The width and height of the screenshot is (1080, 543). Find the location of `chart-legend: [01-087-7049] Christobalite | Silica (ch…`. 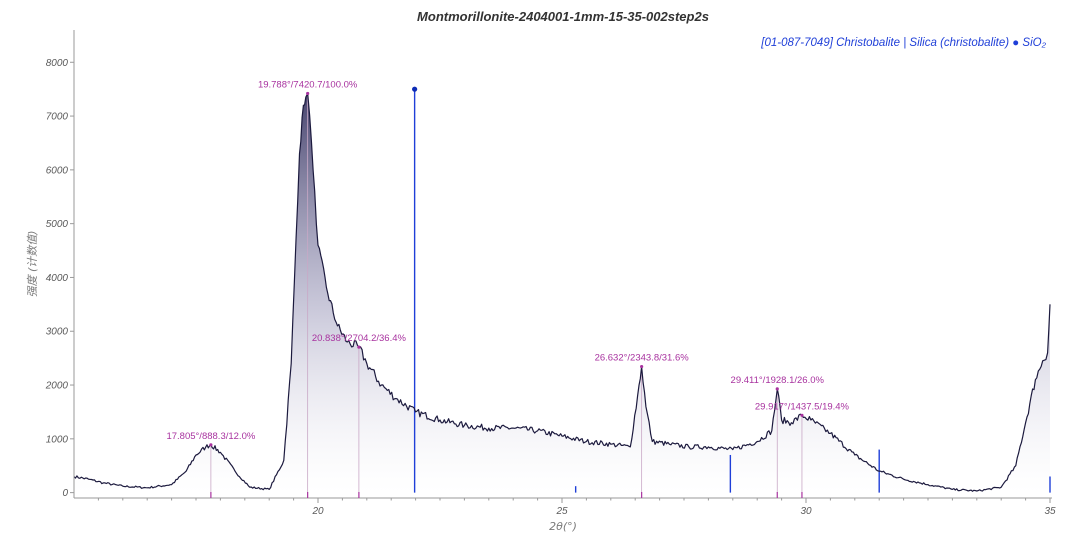

chart-legend: [01-087-7049] Christobalite | Silica (ch… is located at coordinates (903, 43).